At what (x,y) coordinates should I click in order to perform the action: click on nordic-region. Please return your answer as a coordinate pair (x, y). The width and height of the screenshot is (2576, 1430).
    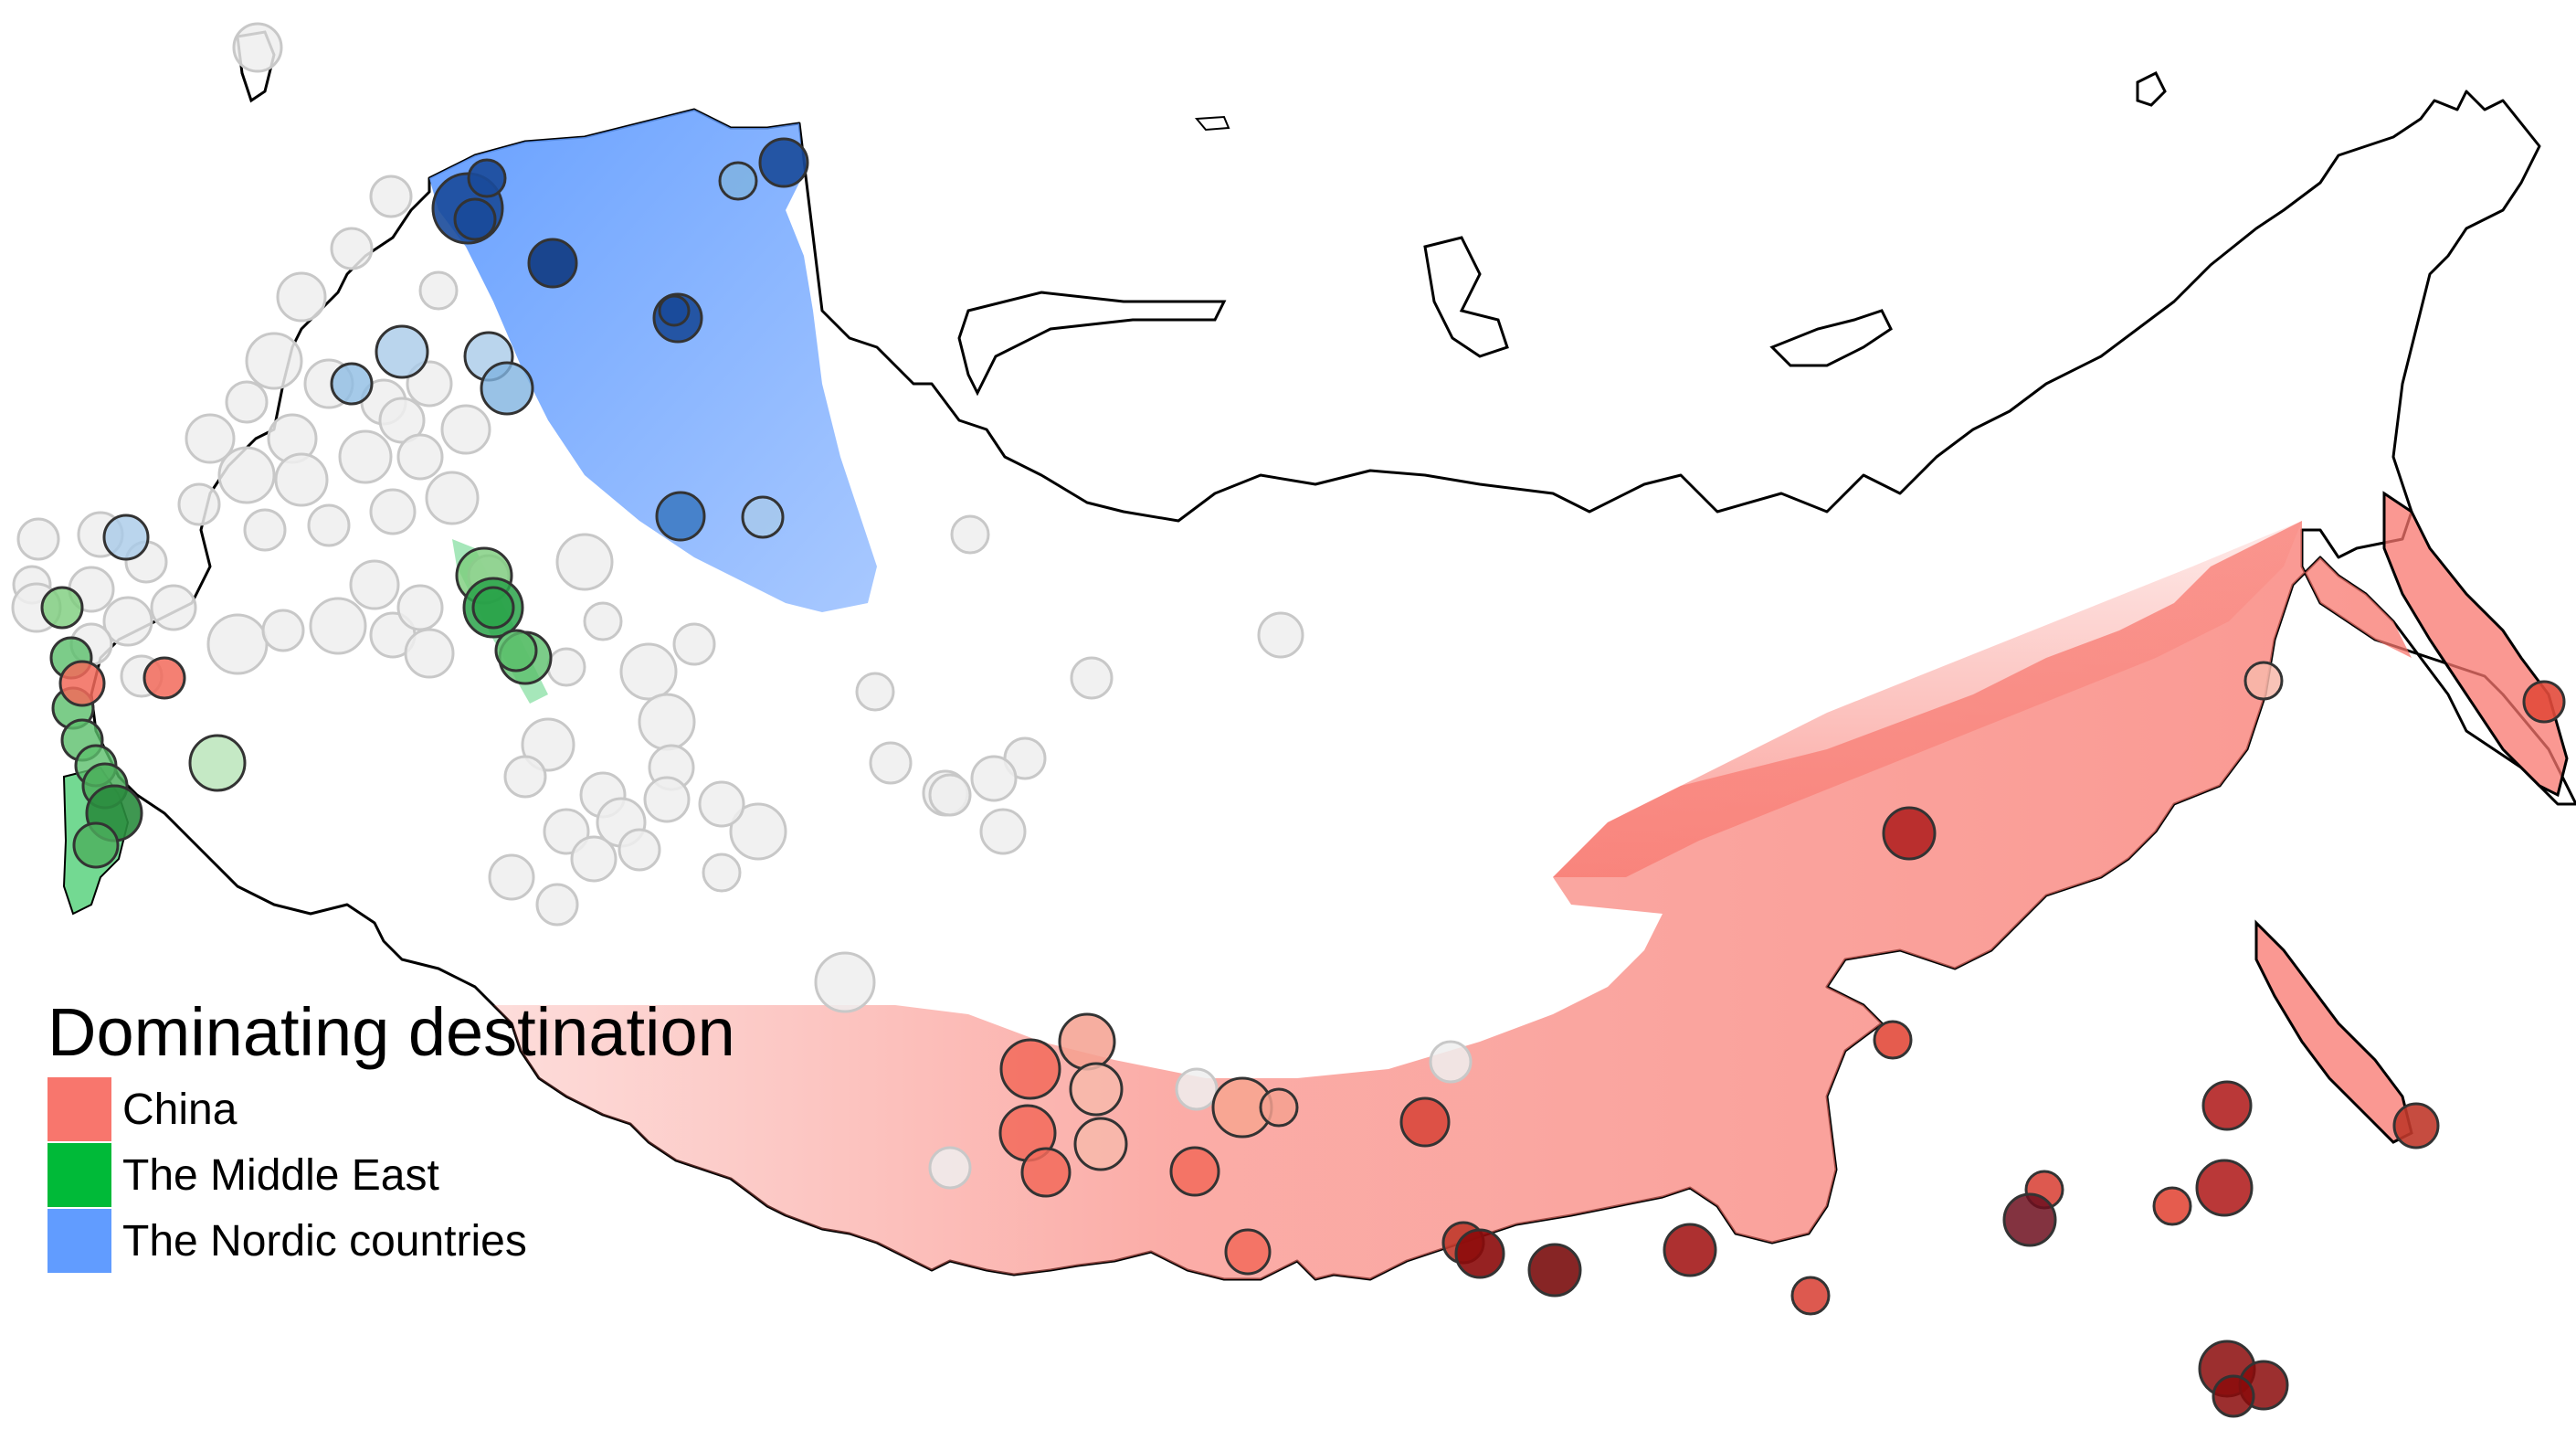
    Looking at the image, I should click on (653, 361).